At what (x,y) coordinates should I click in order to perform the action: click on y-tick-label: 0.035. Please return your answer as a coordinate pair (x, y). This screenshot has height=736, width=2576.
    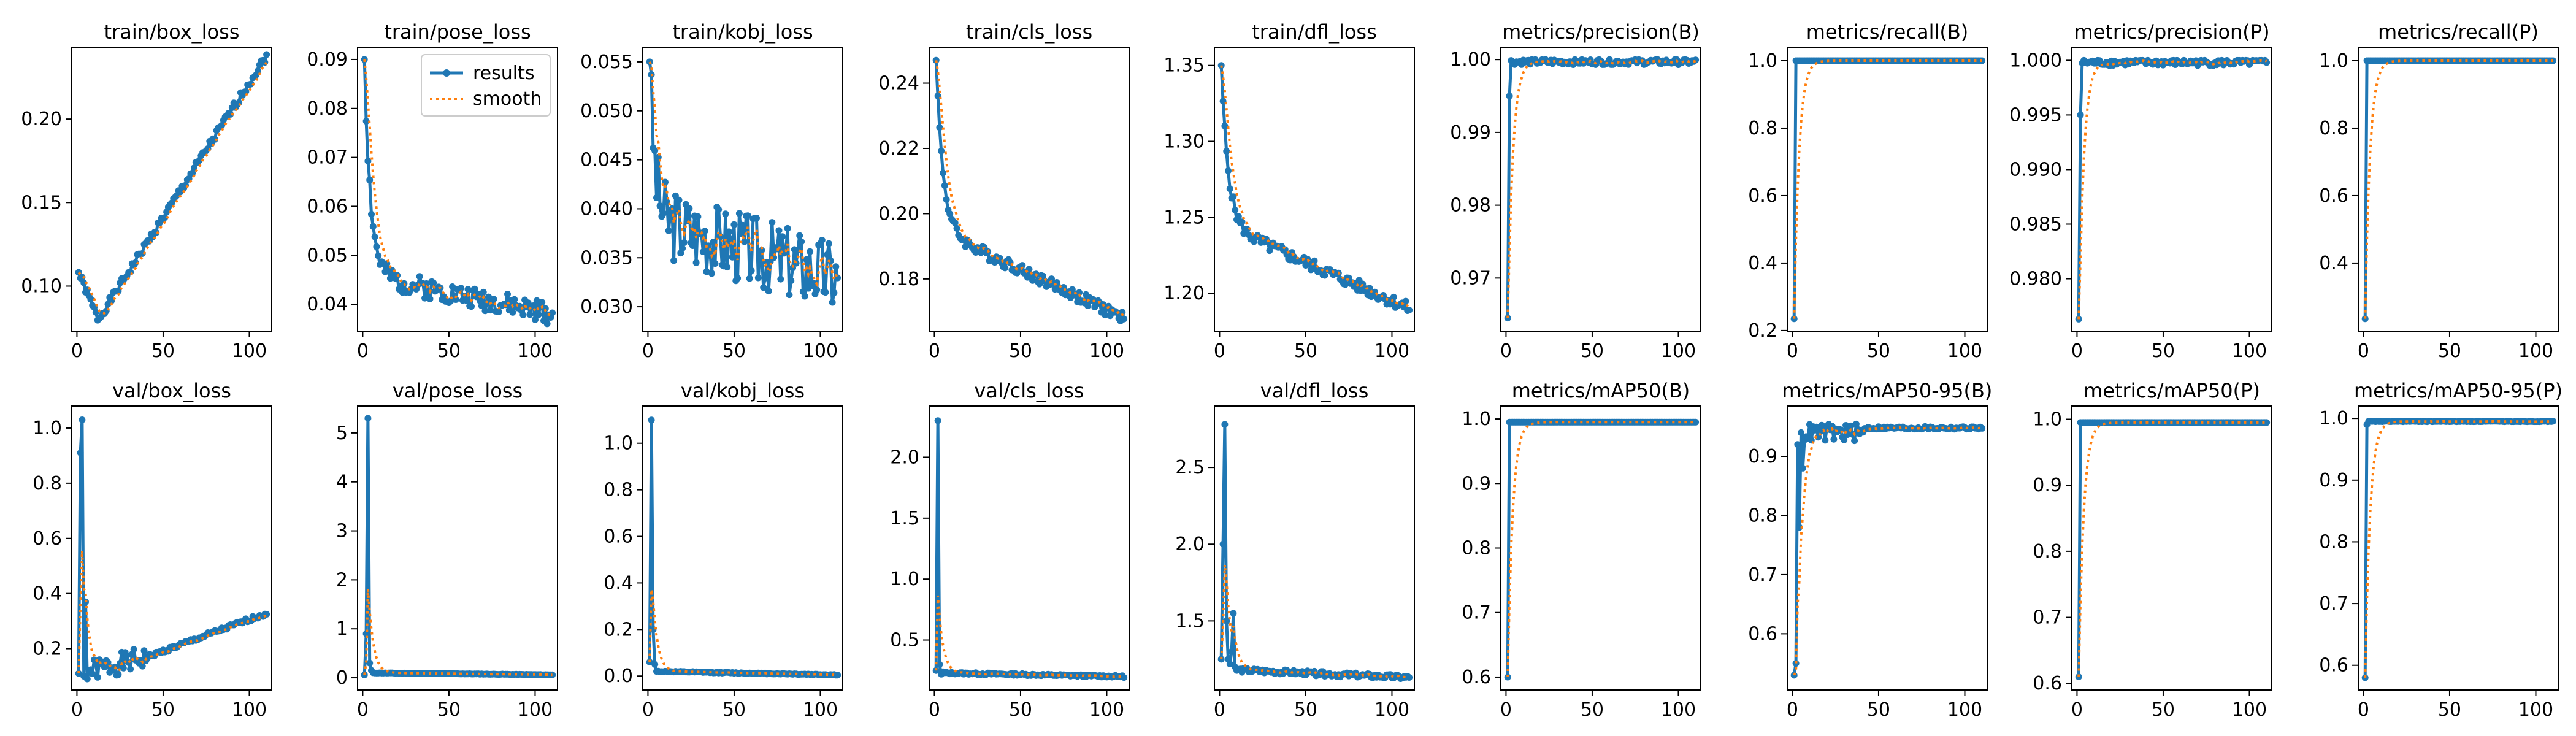
    Looking at the image, I should click on (606, 258).